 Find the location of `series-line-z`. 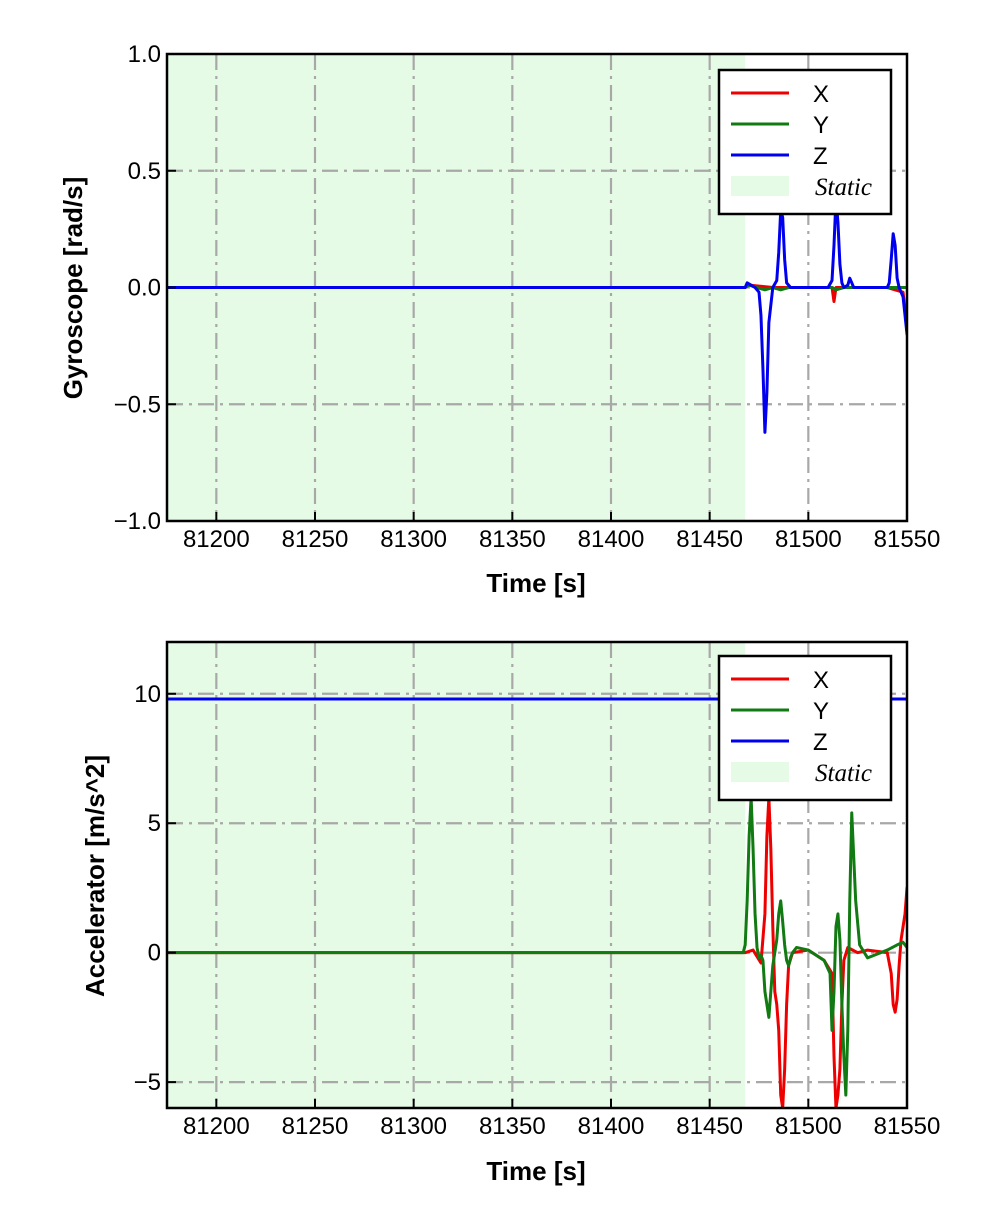

series-line-z is located at coordinates (537, 315).